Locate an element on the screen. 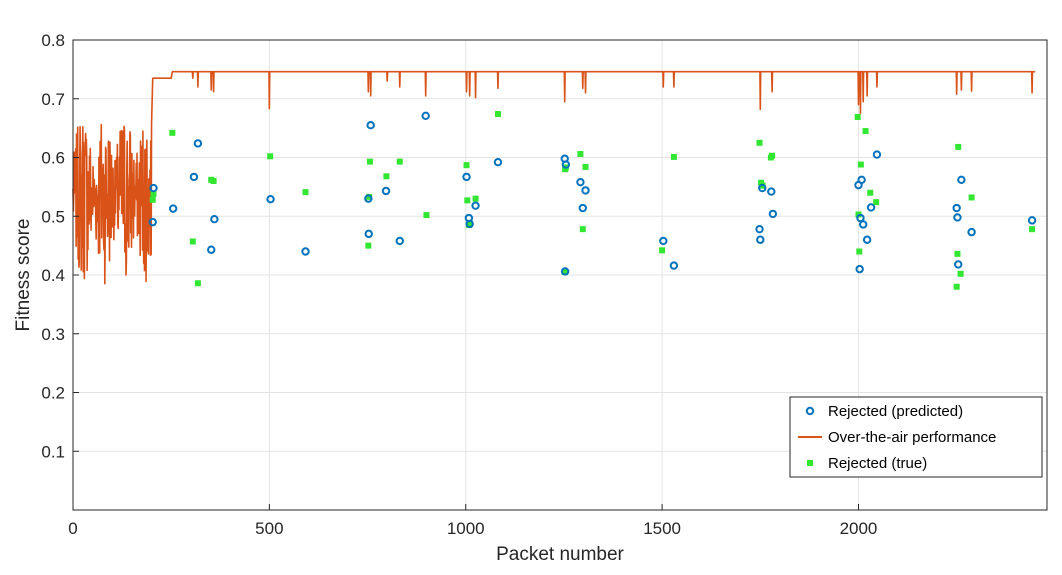 The height and width of the screenshot is (575, 1062). legend-entry-ota: Over-the-air performance is located at coordinates (897, 437).